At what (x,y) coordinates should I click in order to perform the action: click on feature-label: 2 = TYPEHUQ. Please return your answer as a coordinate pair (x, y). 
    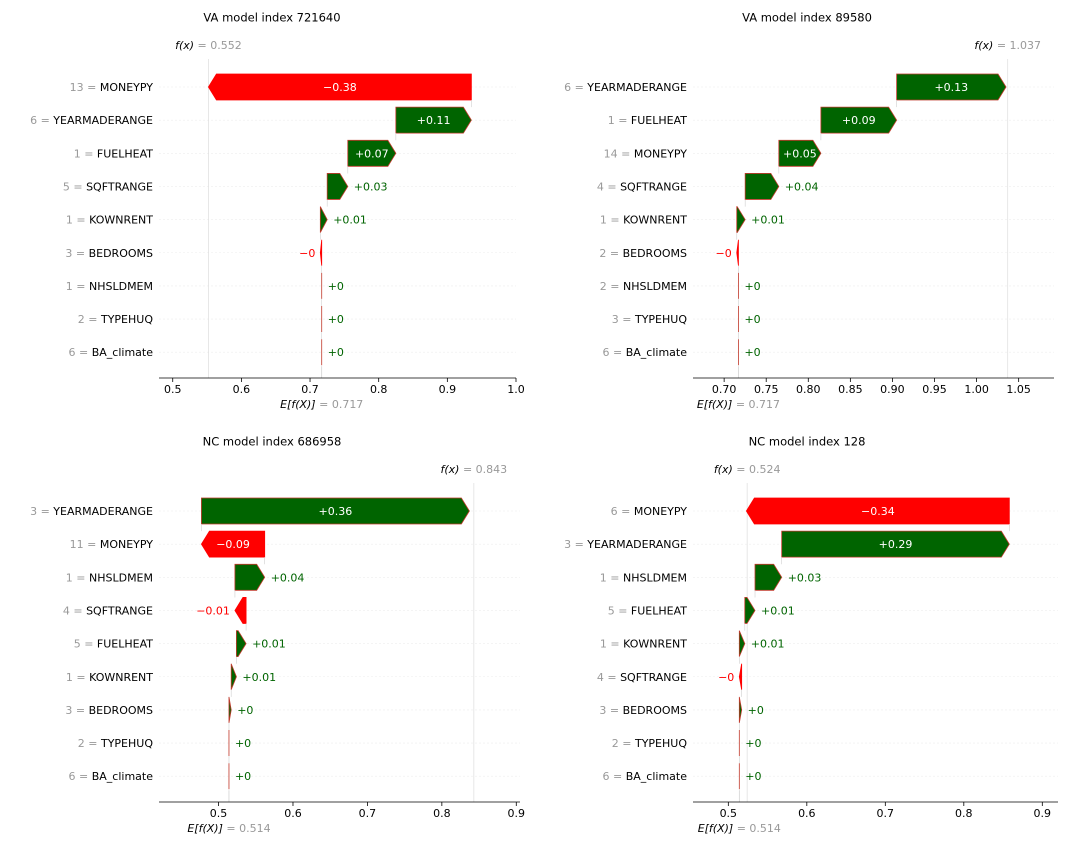
    Looking at the image, I should click on (650, 743).